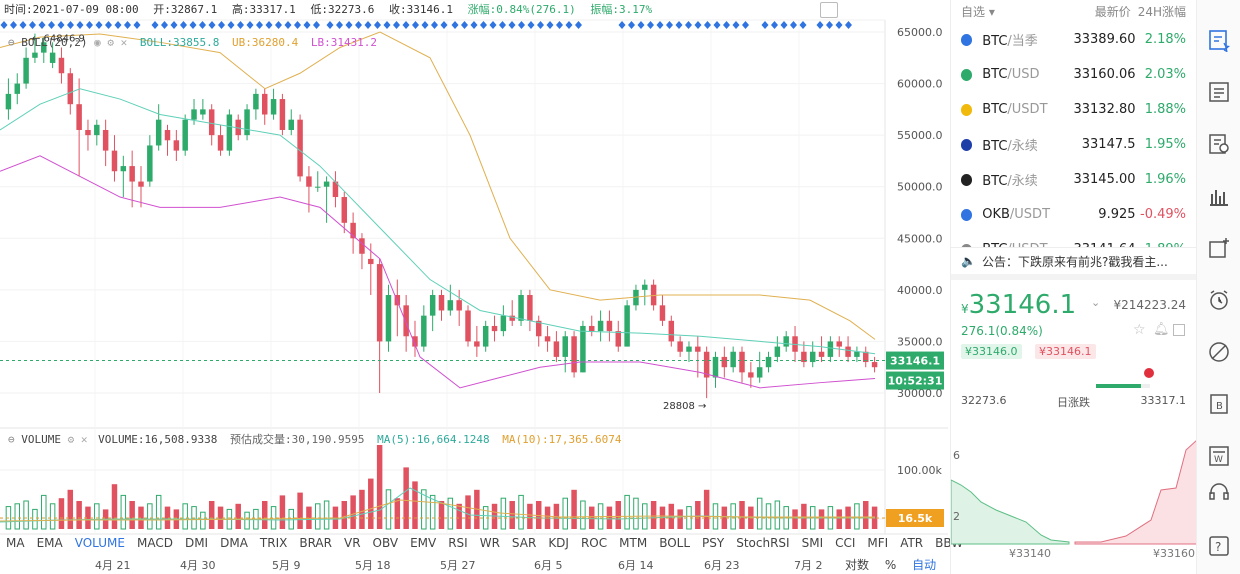 Image resolution: width=1240 pixels, height=574 pixels. What do you see at coordinates (812, 543) in the screenshot?
I see `indicator-tab: SMI` at bounding box center [812, 543].